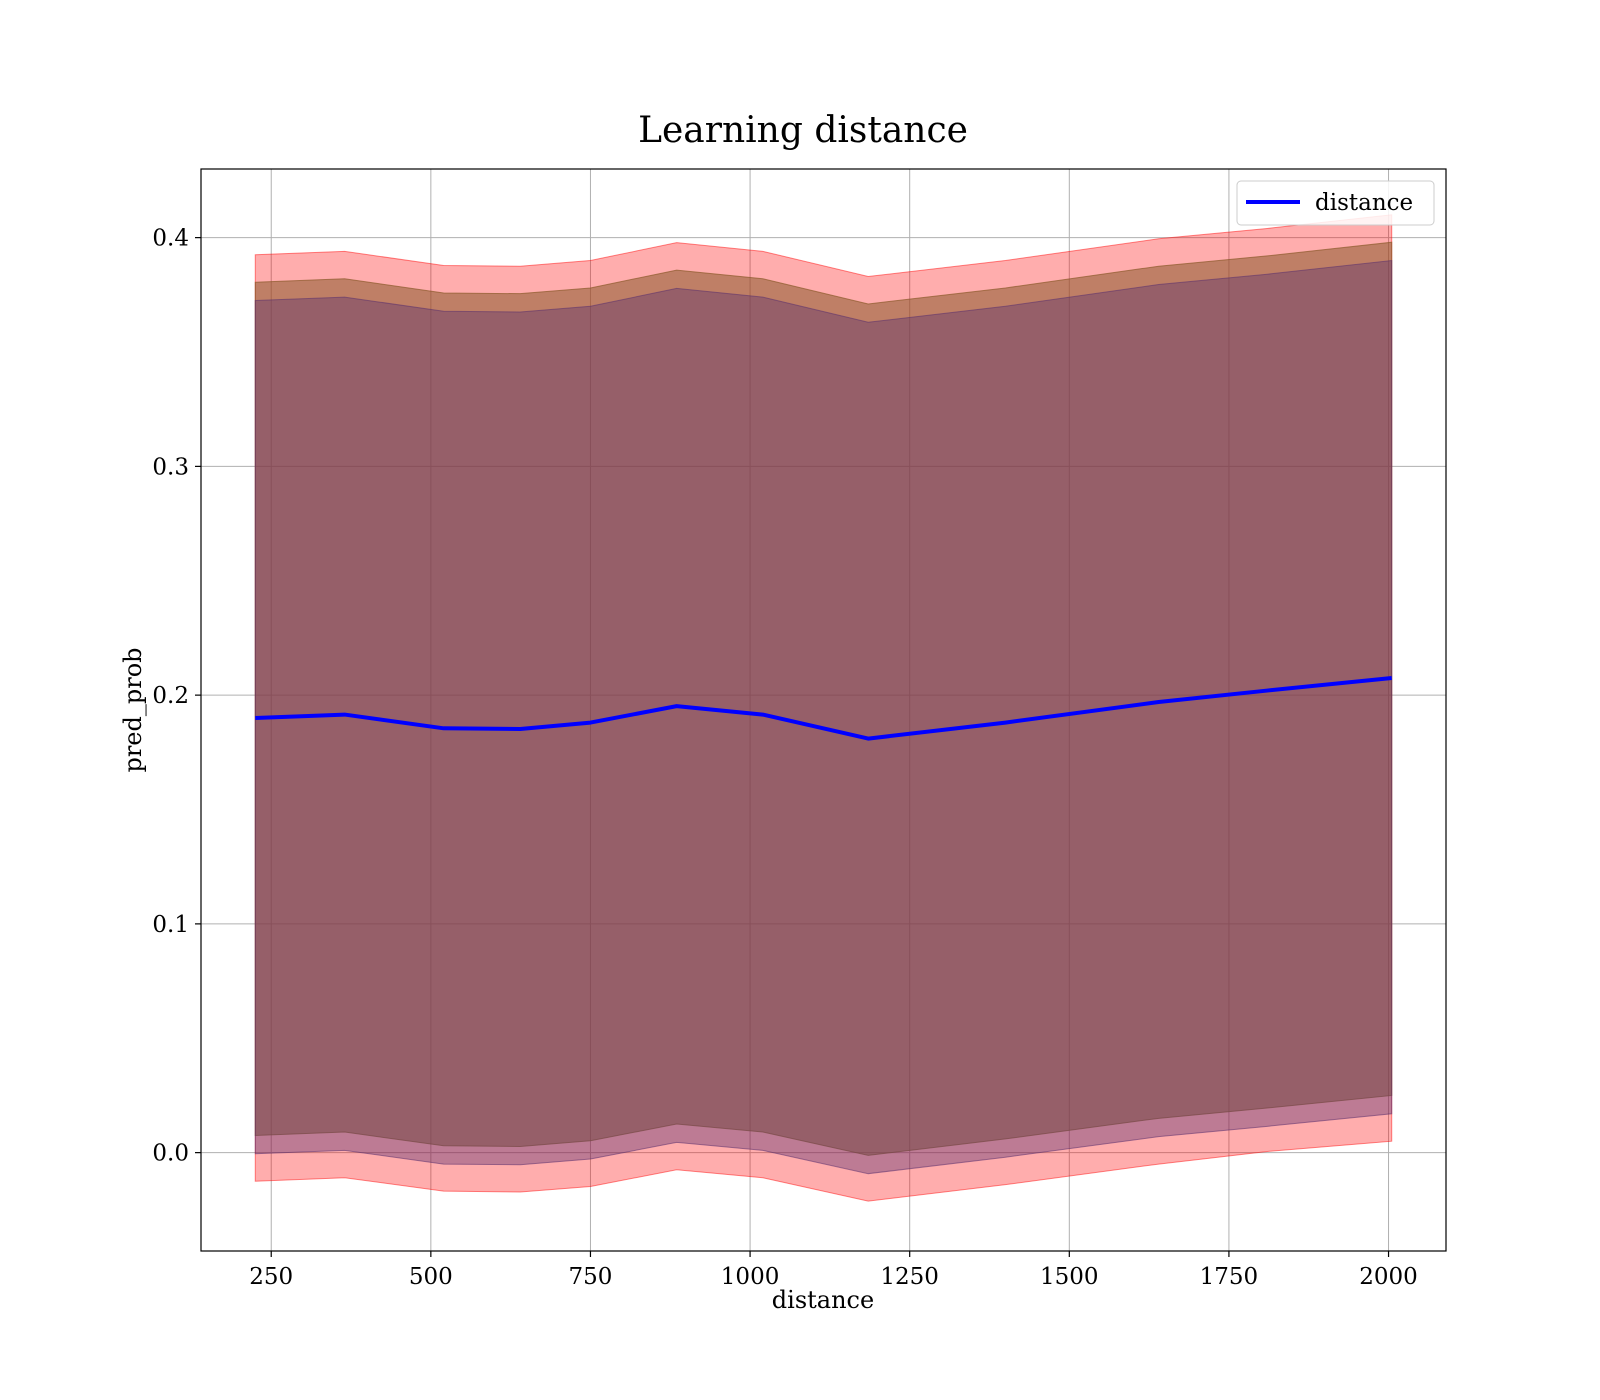  What do you see at coordinates (1229, 1277) in the screenshot?
I see `x-tick-label: 1750` at bounding box center [1229, 1277].